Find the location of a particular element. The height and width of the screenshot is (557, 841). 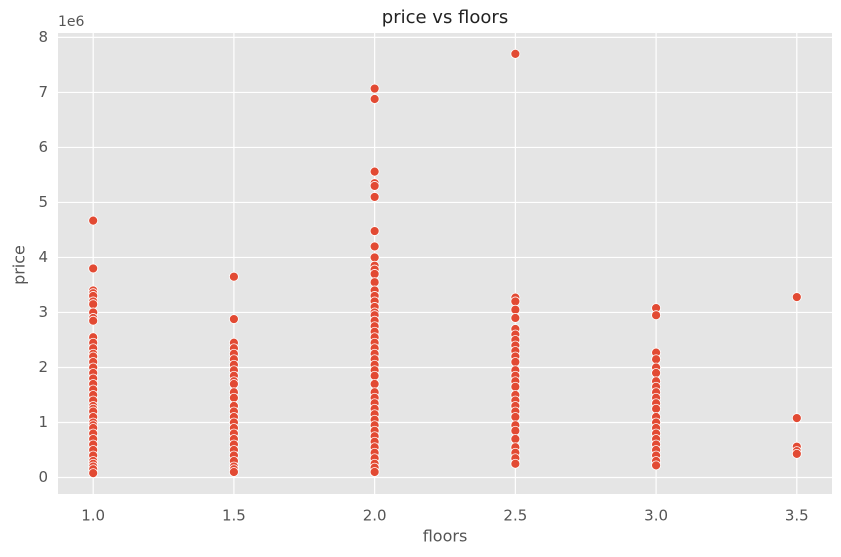

y-tick-label: 6 is located at coordinates (43, 147).